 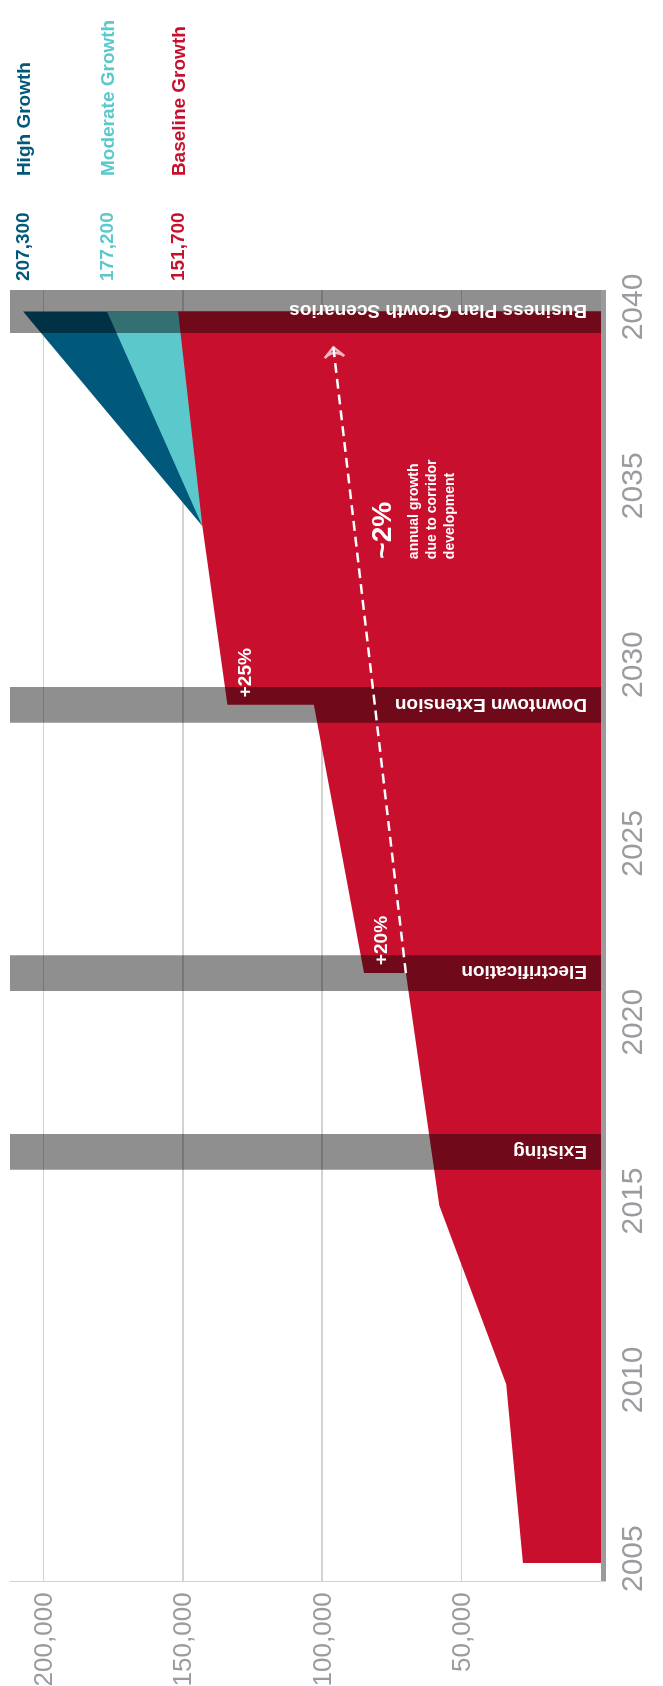 What do you see at coordinates (42, 1639) in the screenshot?
I see `x-tick-label: 200,000` at bounding box center [42, 1639].